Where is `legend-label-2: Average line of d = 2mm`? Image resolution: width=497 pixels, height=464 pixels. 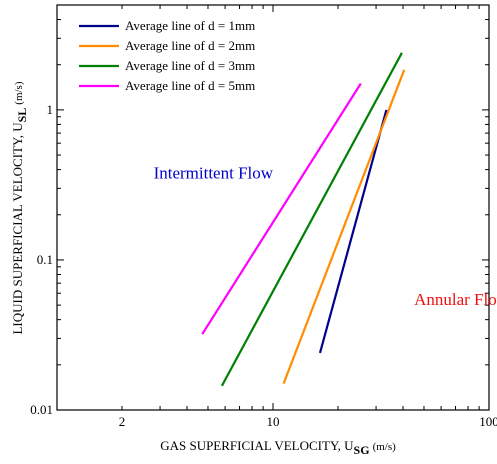 legend-label-2: Average line of d = 2mm is located at coordinates (190, 45).